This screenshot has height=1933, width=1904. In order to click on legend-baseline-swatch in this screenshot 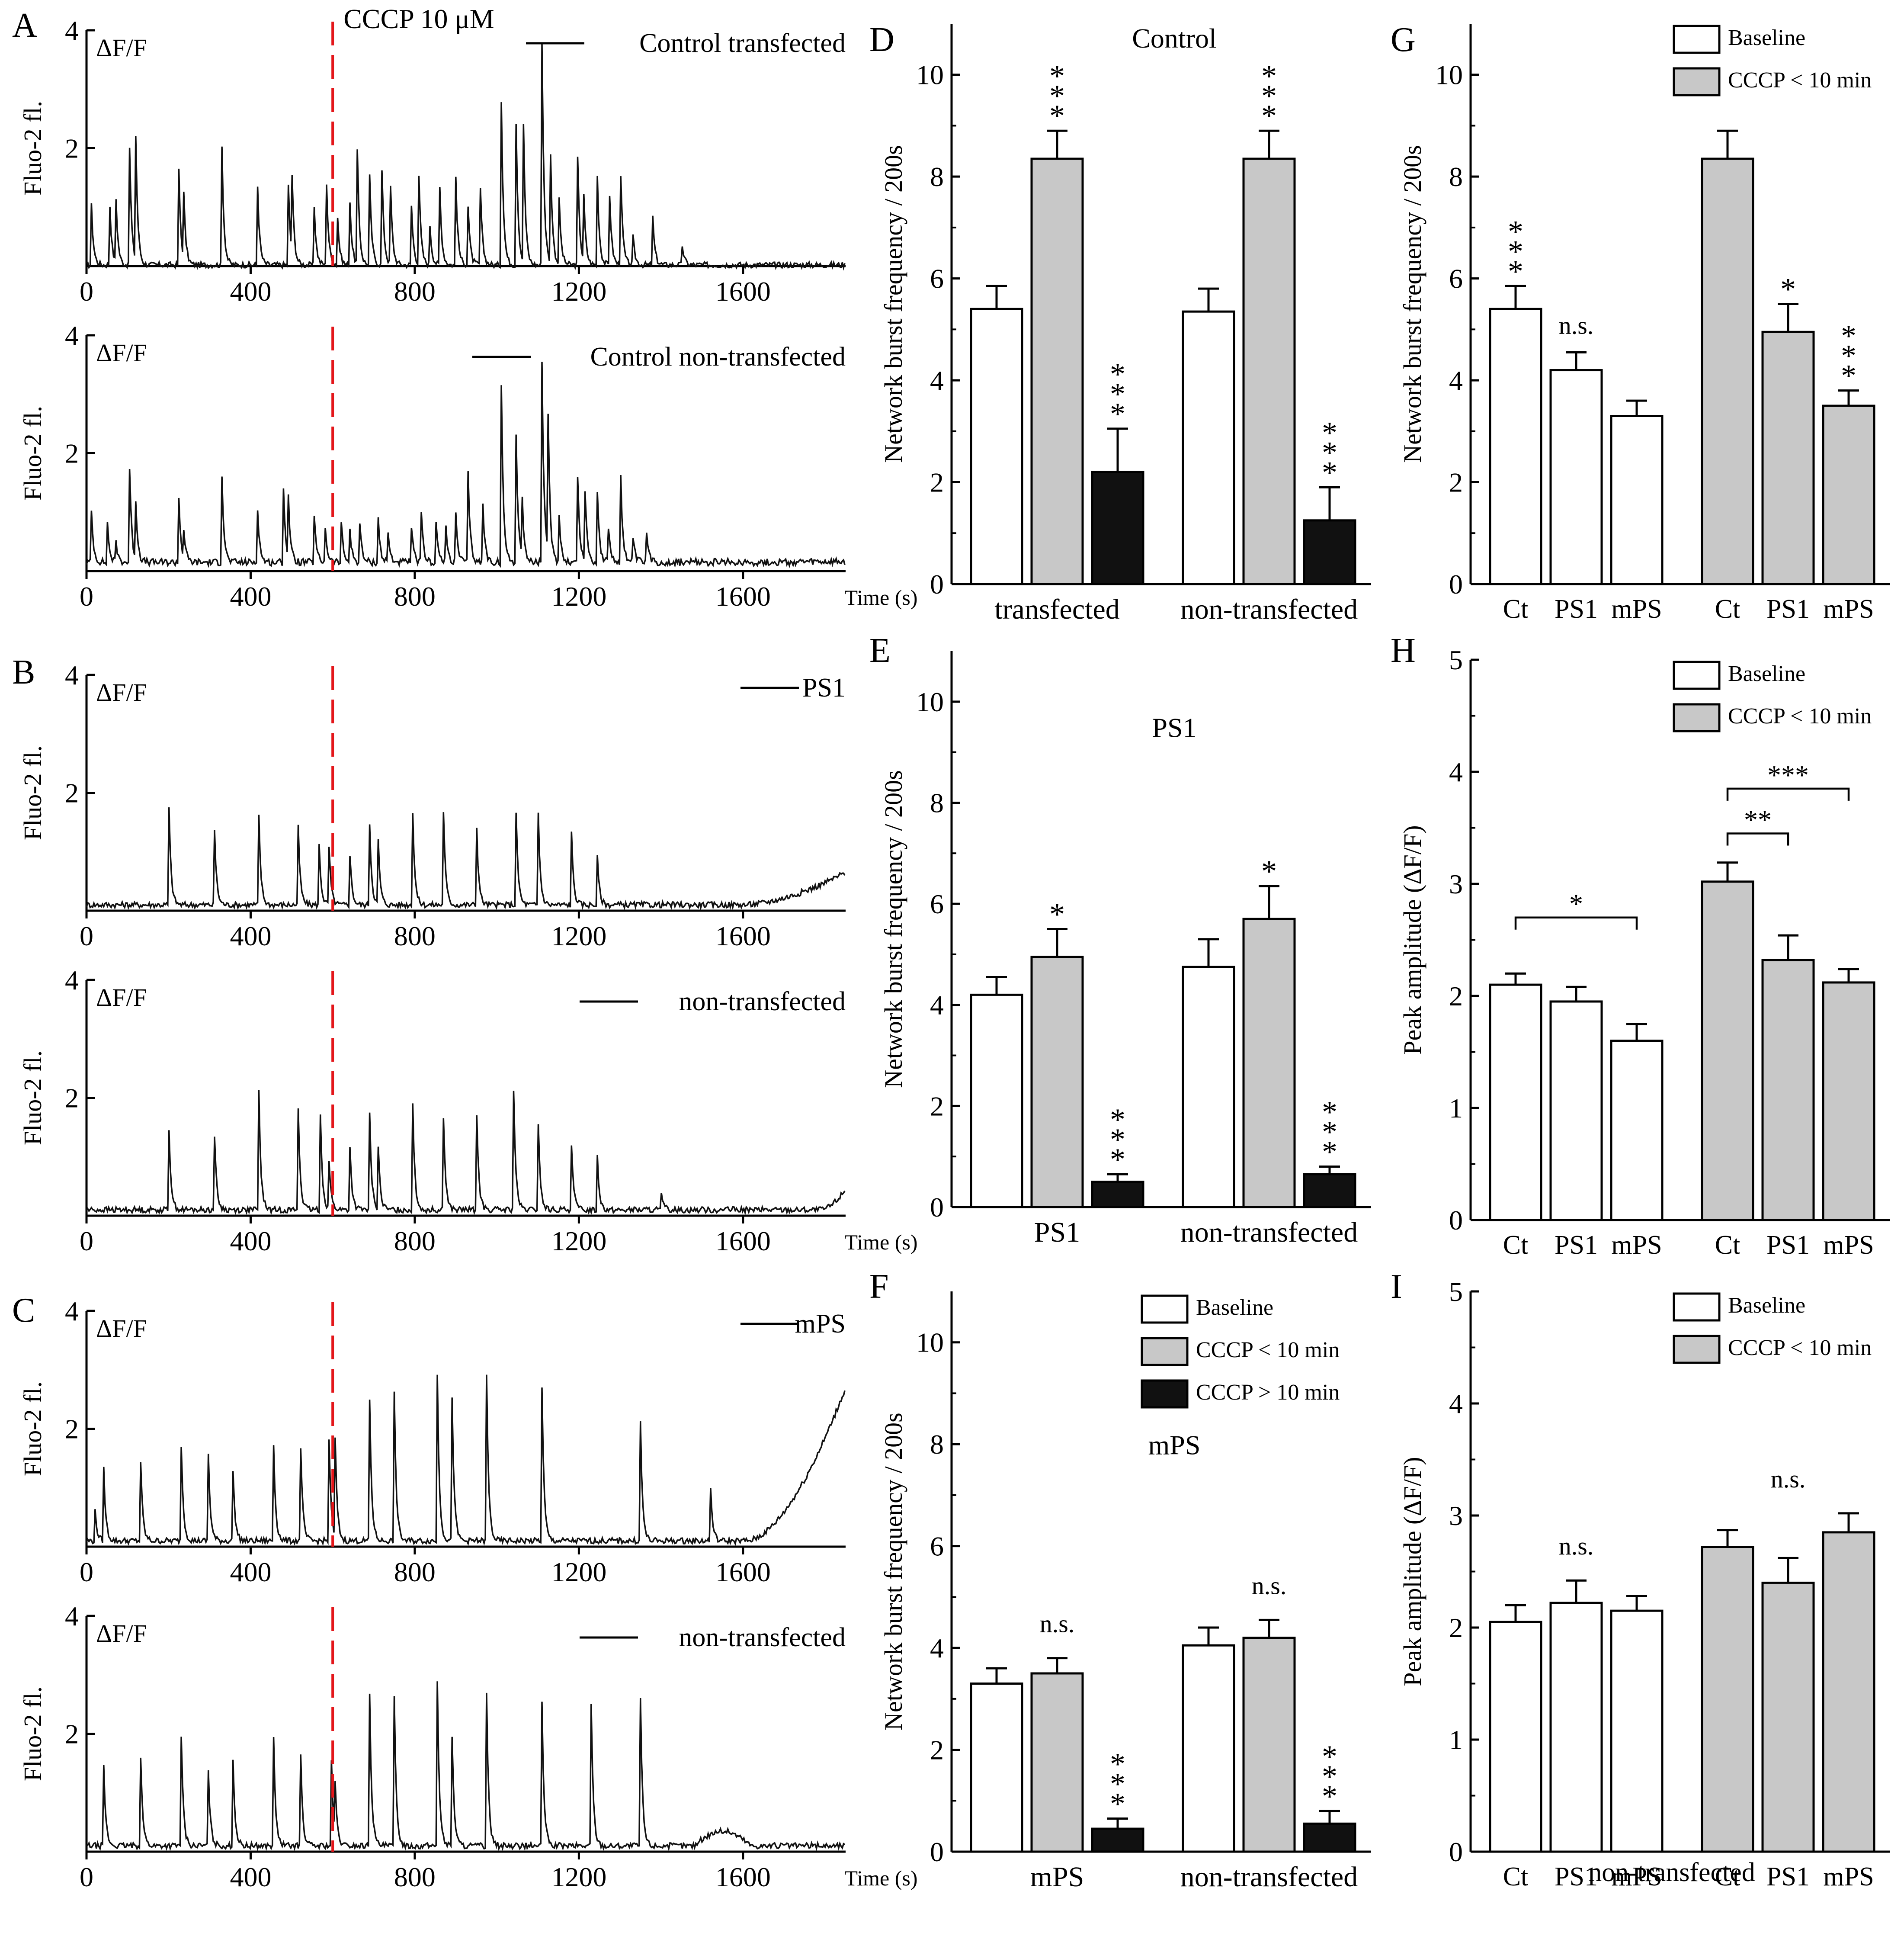, I will do `click(1697, 39)`.